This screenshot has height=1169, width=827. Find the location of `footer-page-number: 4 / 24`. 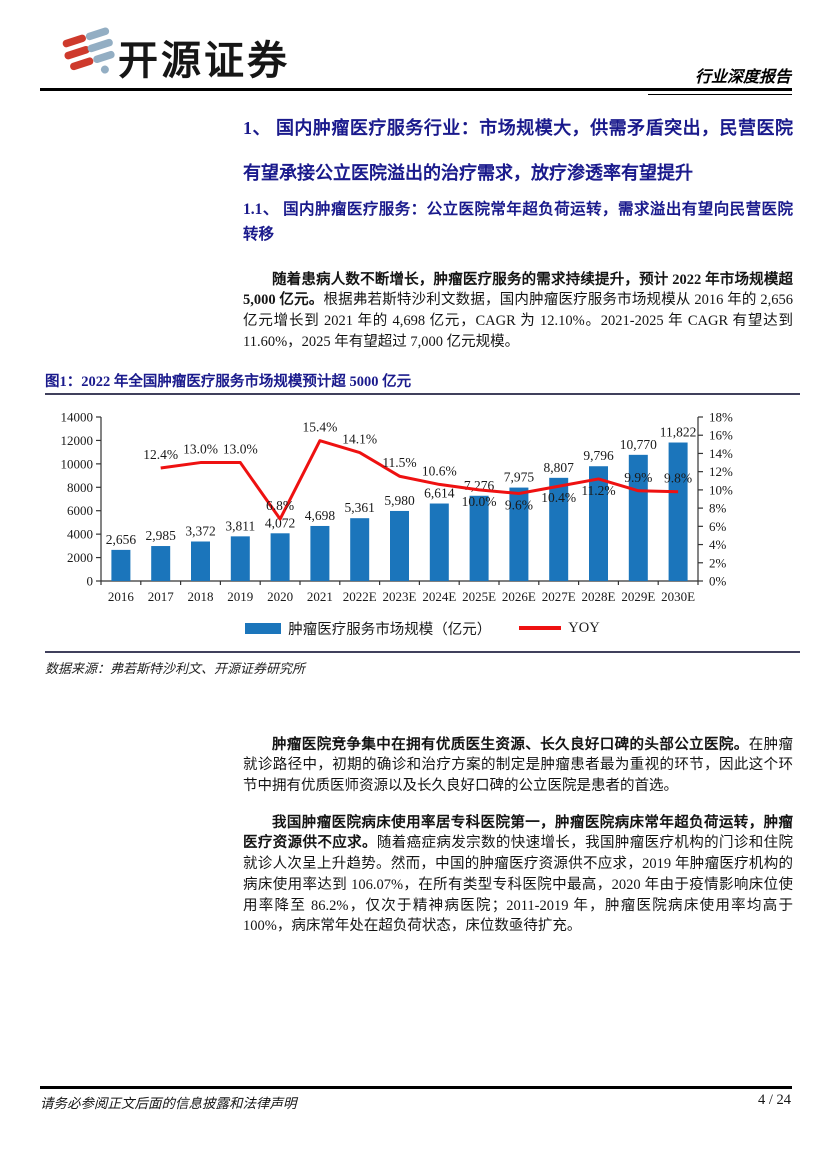

footer-page-number: 4 / 24 is located at coordinates (774, 1100).